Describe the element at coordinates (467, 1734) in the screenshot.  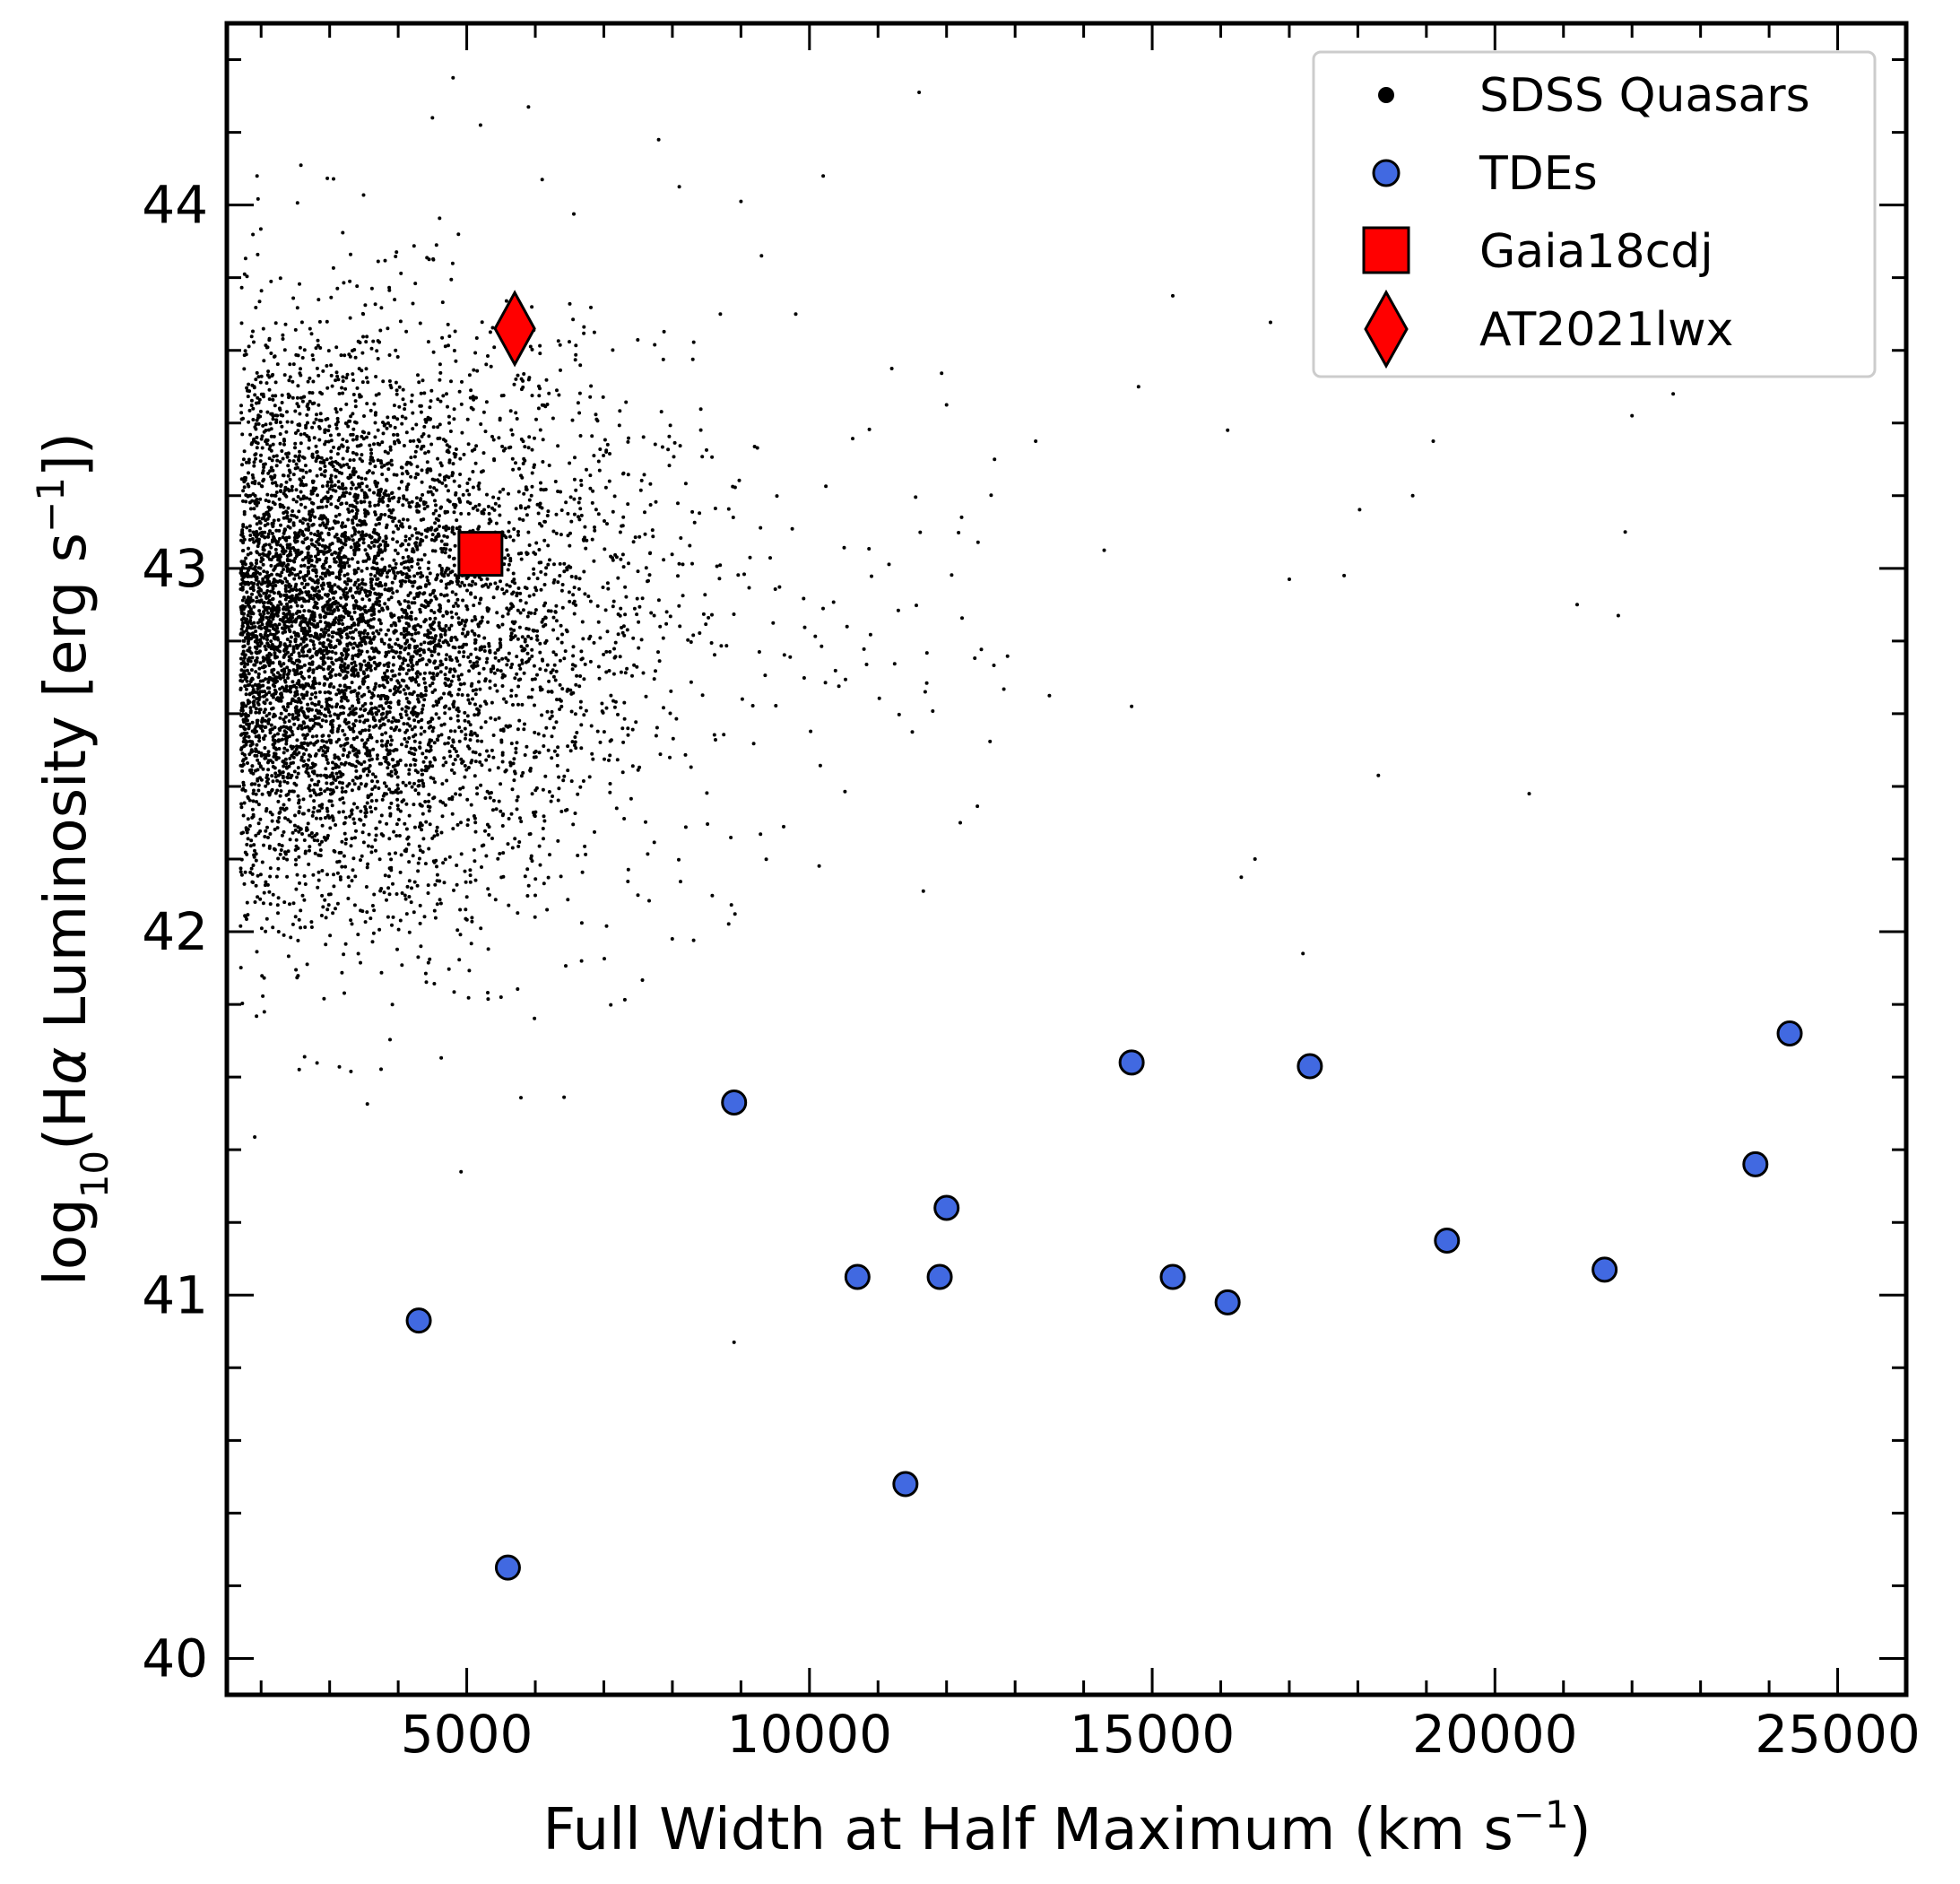
I see `x-tick-label: 5000` at that location.